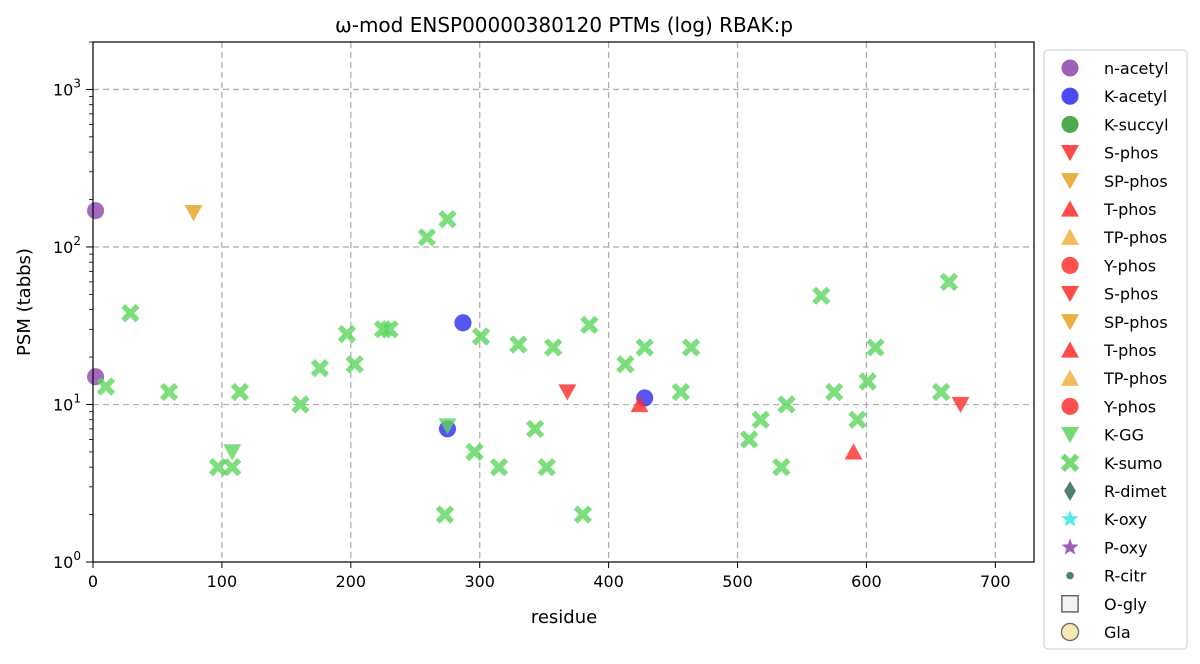 Image resolution: width=1200 pixels, height=664 pixels. I want to click on legend-marker-K-sumo, so click(1070, 462).